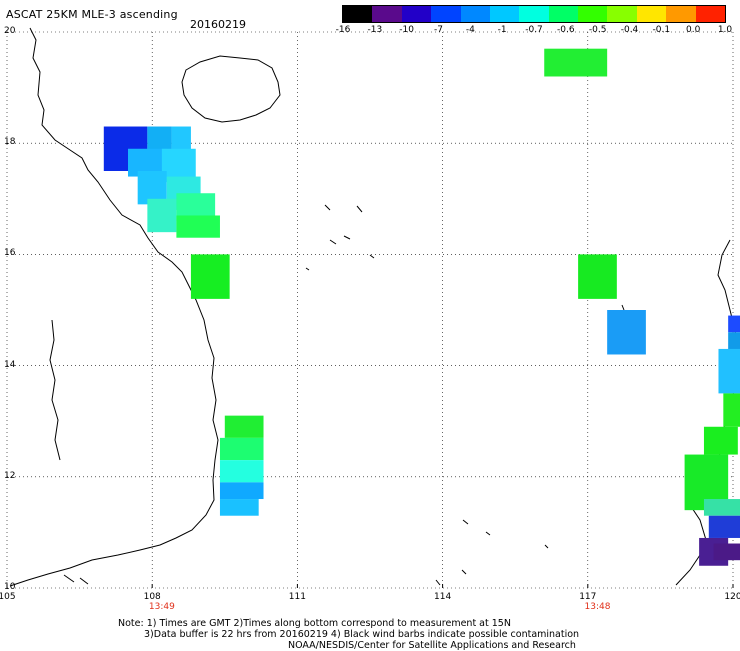 The width and height of the screenshot is (740, 651). What do you see at coordinates (297, 597) in the screenshot?
I see `lon-tick-label: 111` at bounding box center [297, 597].